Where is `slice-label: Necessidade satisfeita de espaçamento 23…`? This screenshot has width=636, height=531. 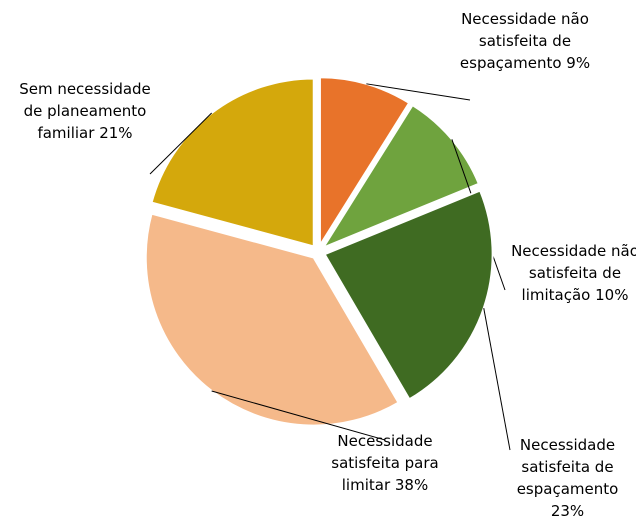
slice-label: Necessidade satisfeita de espaçamento 23… is located at coordinates (567, 478).